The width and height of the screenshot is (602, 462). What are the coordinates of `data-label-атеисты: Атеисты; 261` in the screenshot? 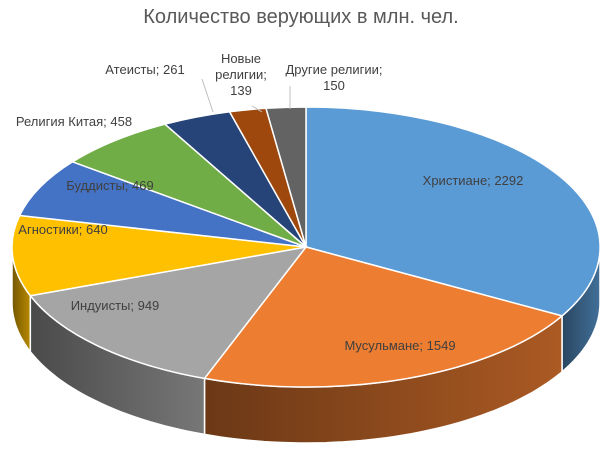 It's located at (144, 69).